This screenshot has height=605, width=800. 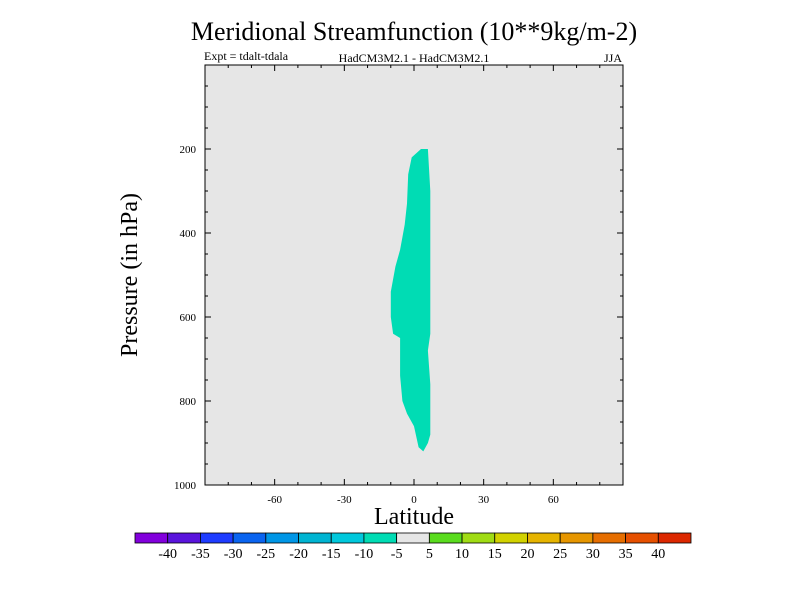 What do you see at coordinates (413, 547) in the screenshot?
I see `colorbar: -40 -35 -30 -25 -20 -15 -10 -5 5 10 15 20 25 30 35 40` at bounding box center [413, 547].